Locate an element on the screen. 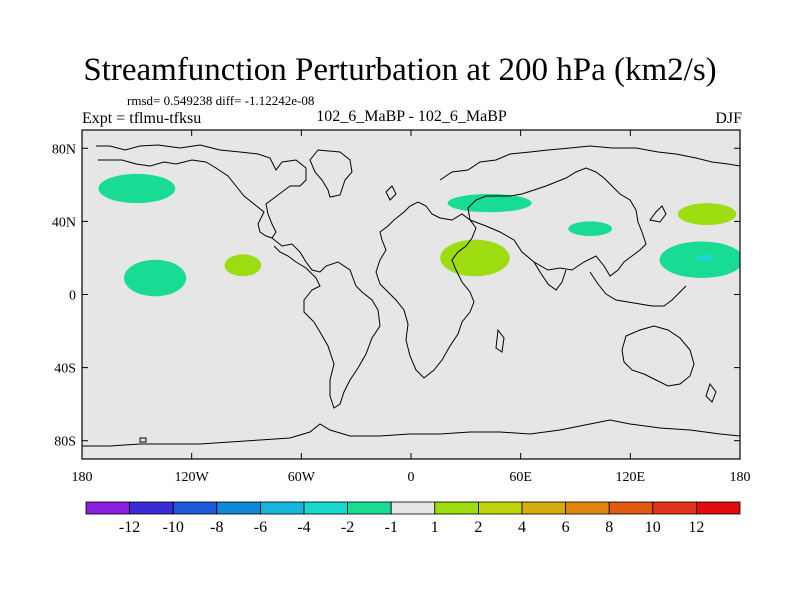 The height and width of the screenshot is (600, 800). colorbar-label: -10 is located at coordinates (173, 527).